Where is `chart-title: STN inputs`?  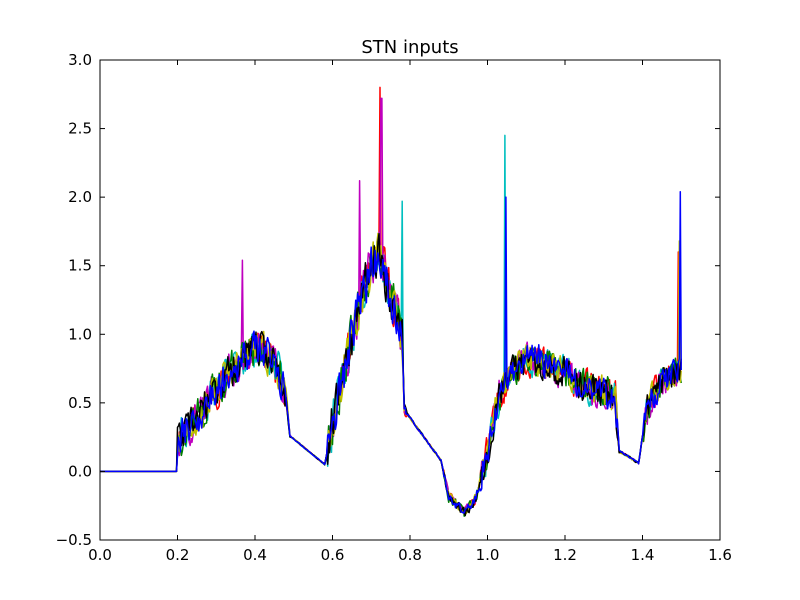 chart-title: STN inputs is located at coordinates (409, 47).